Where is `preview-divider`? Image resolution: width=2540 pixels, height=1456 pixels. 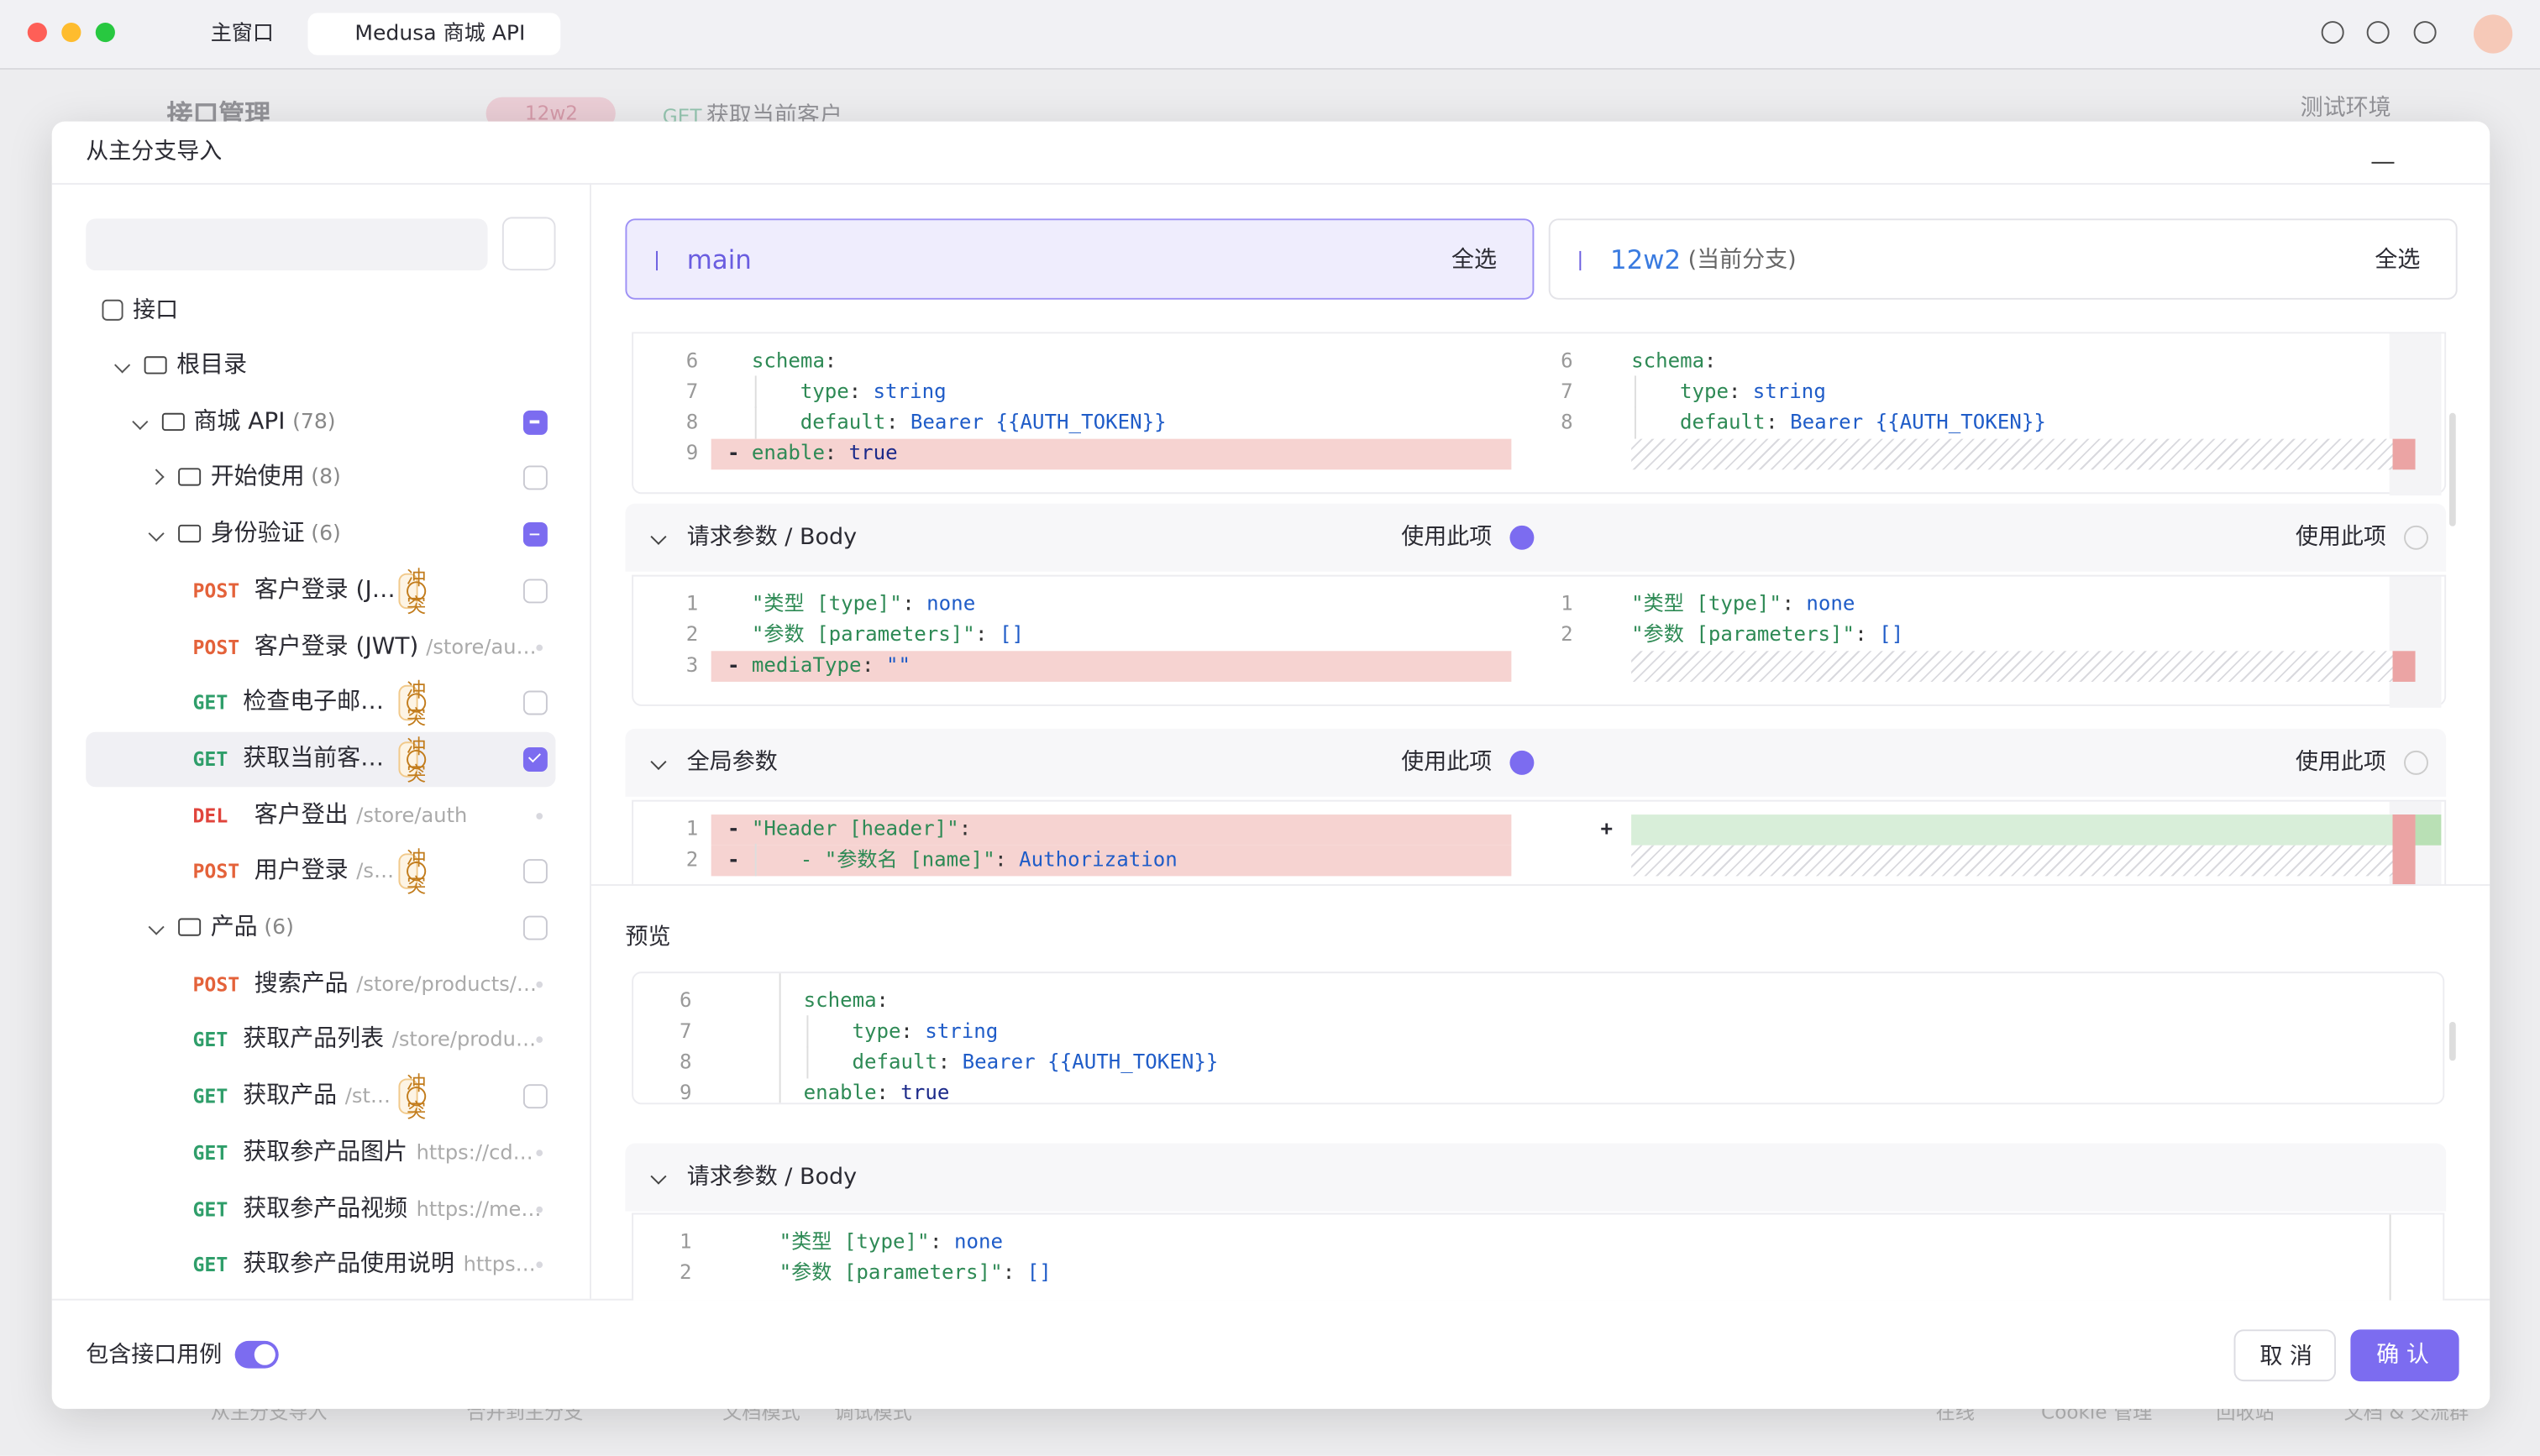
preview-divider is located at coordinates (1540, 885).